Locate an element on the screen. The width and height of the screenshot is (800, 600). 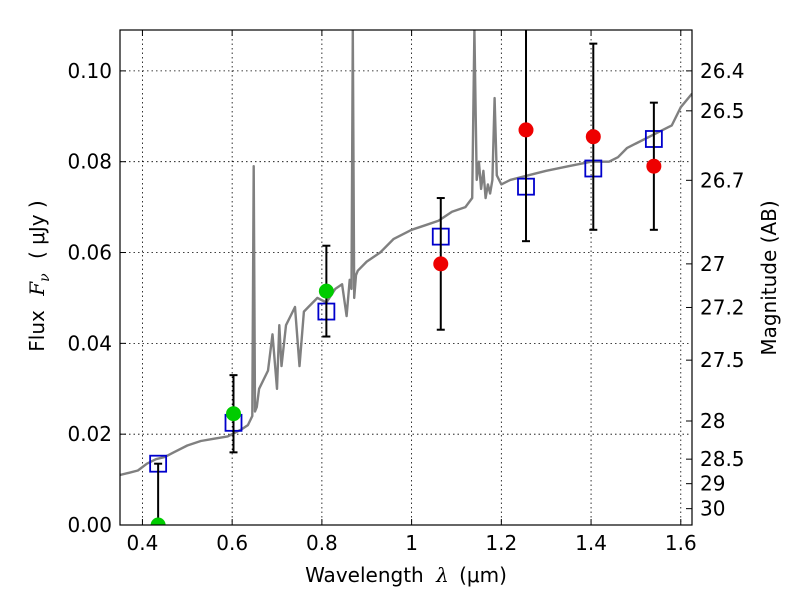
mag-tick-label: 27 is located at coordinates (712, 264).